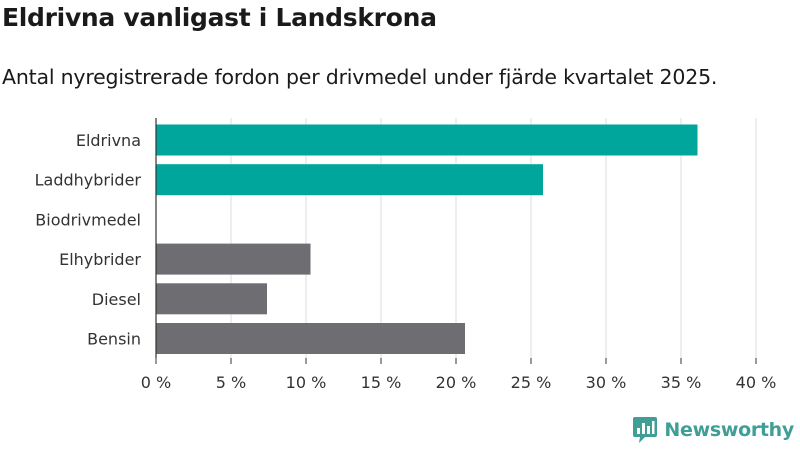 The width and height of the screenshot is (800, 450). I want to click on x-tick-label: 10 %, so click(306, 382).